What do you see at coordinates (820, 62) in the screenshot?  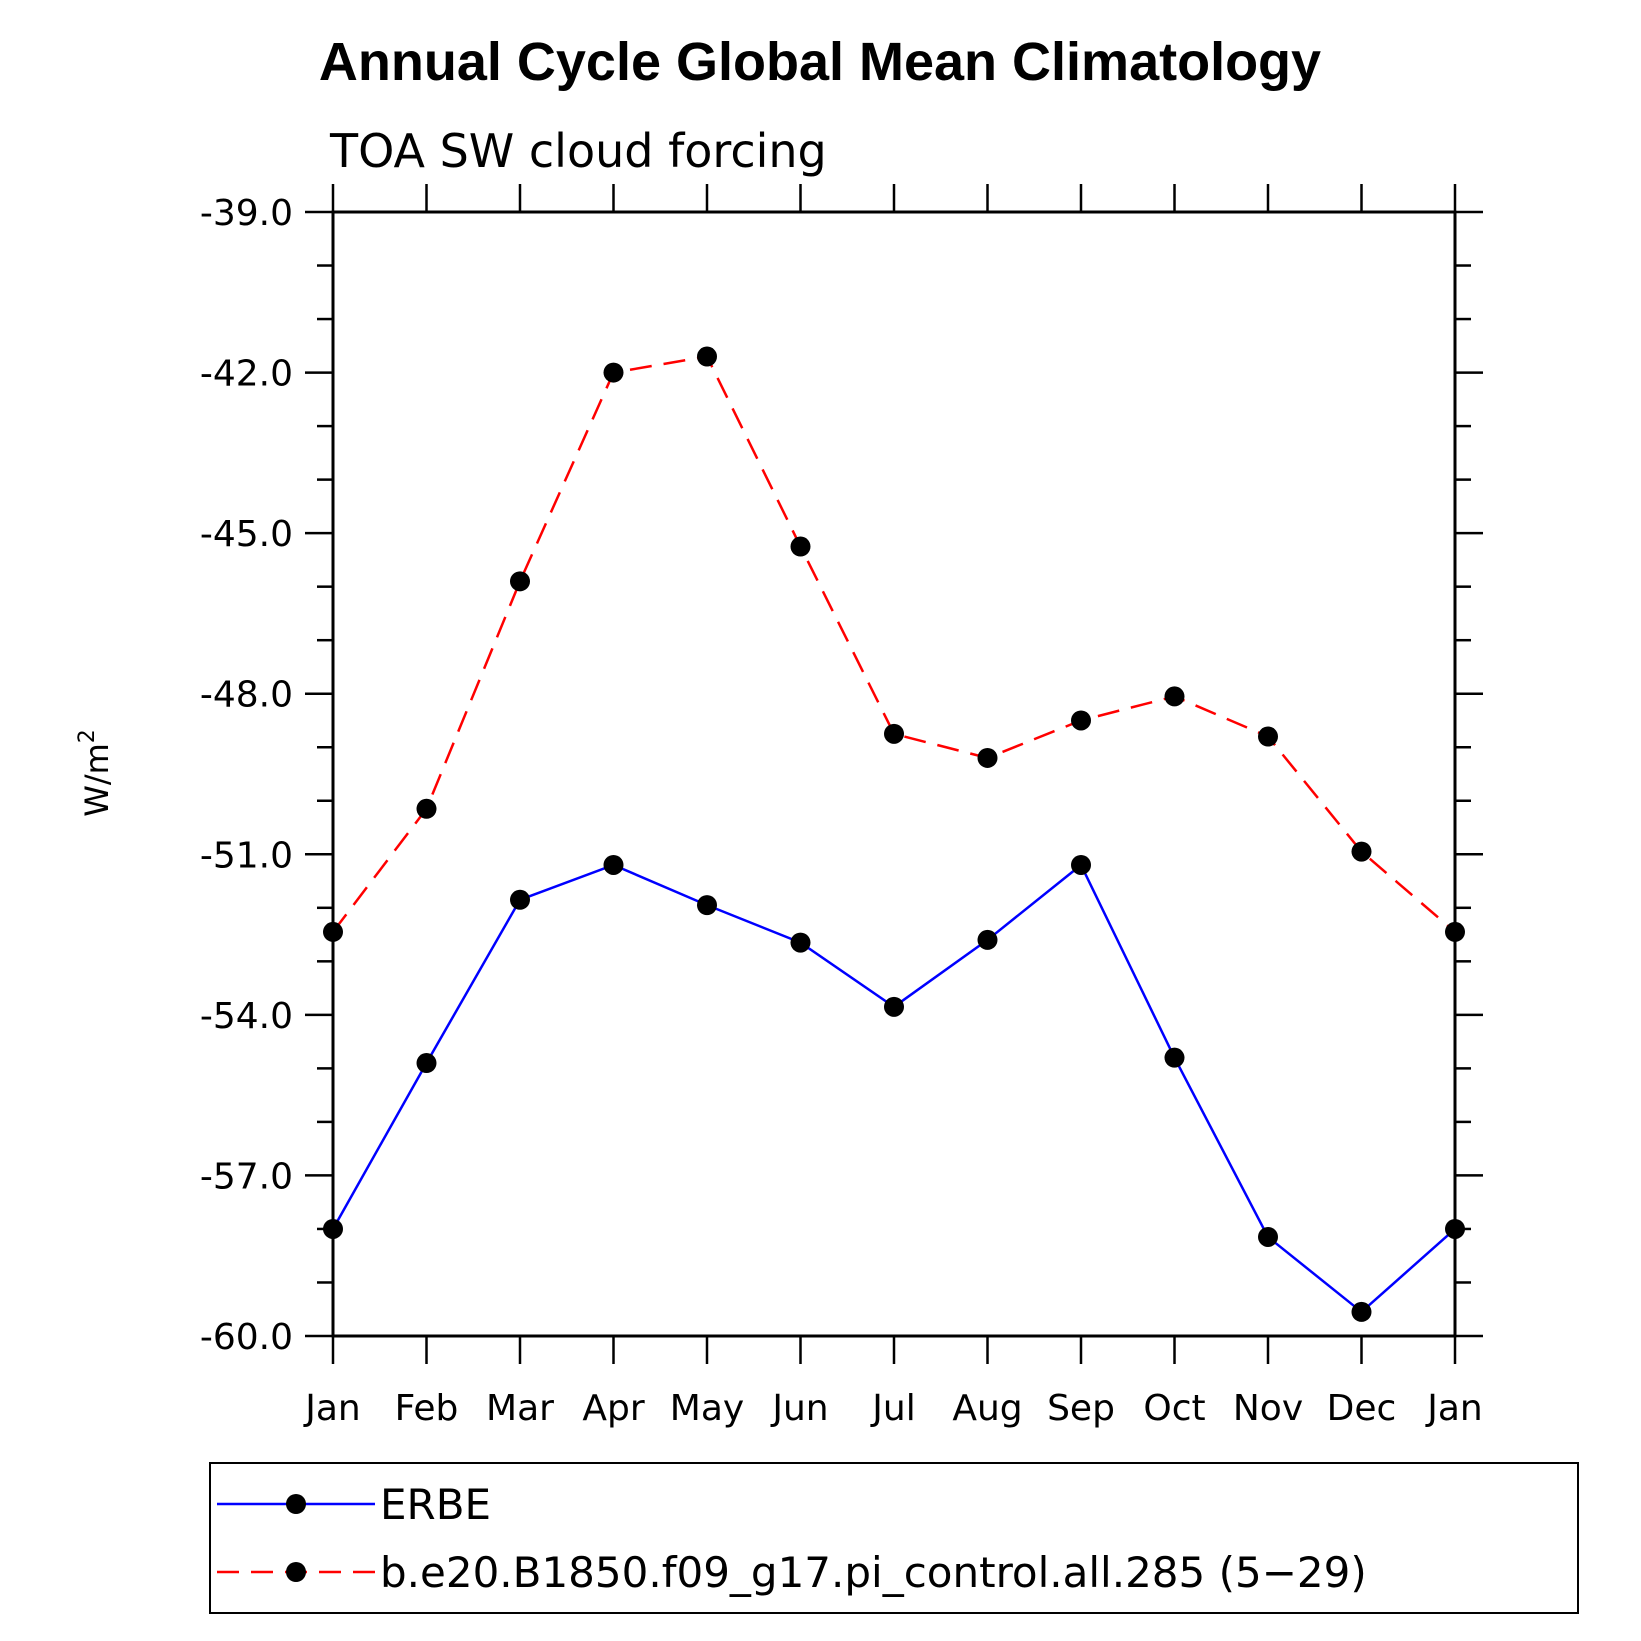 I see `chart-title: Annual Cycle Global Mean Climatology` at bounding box center [820, 62].